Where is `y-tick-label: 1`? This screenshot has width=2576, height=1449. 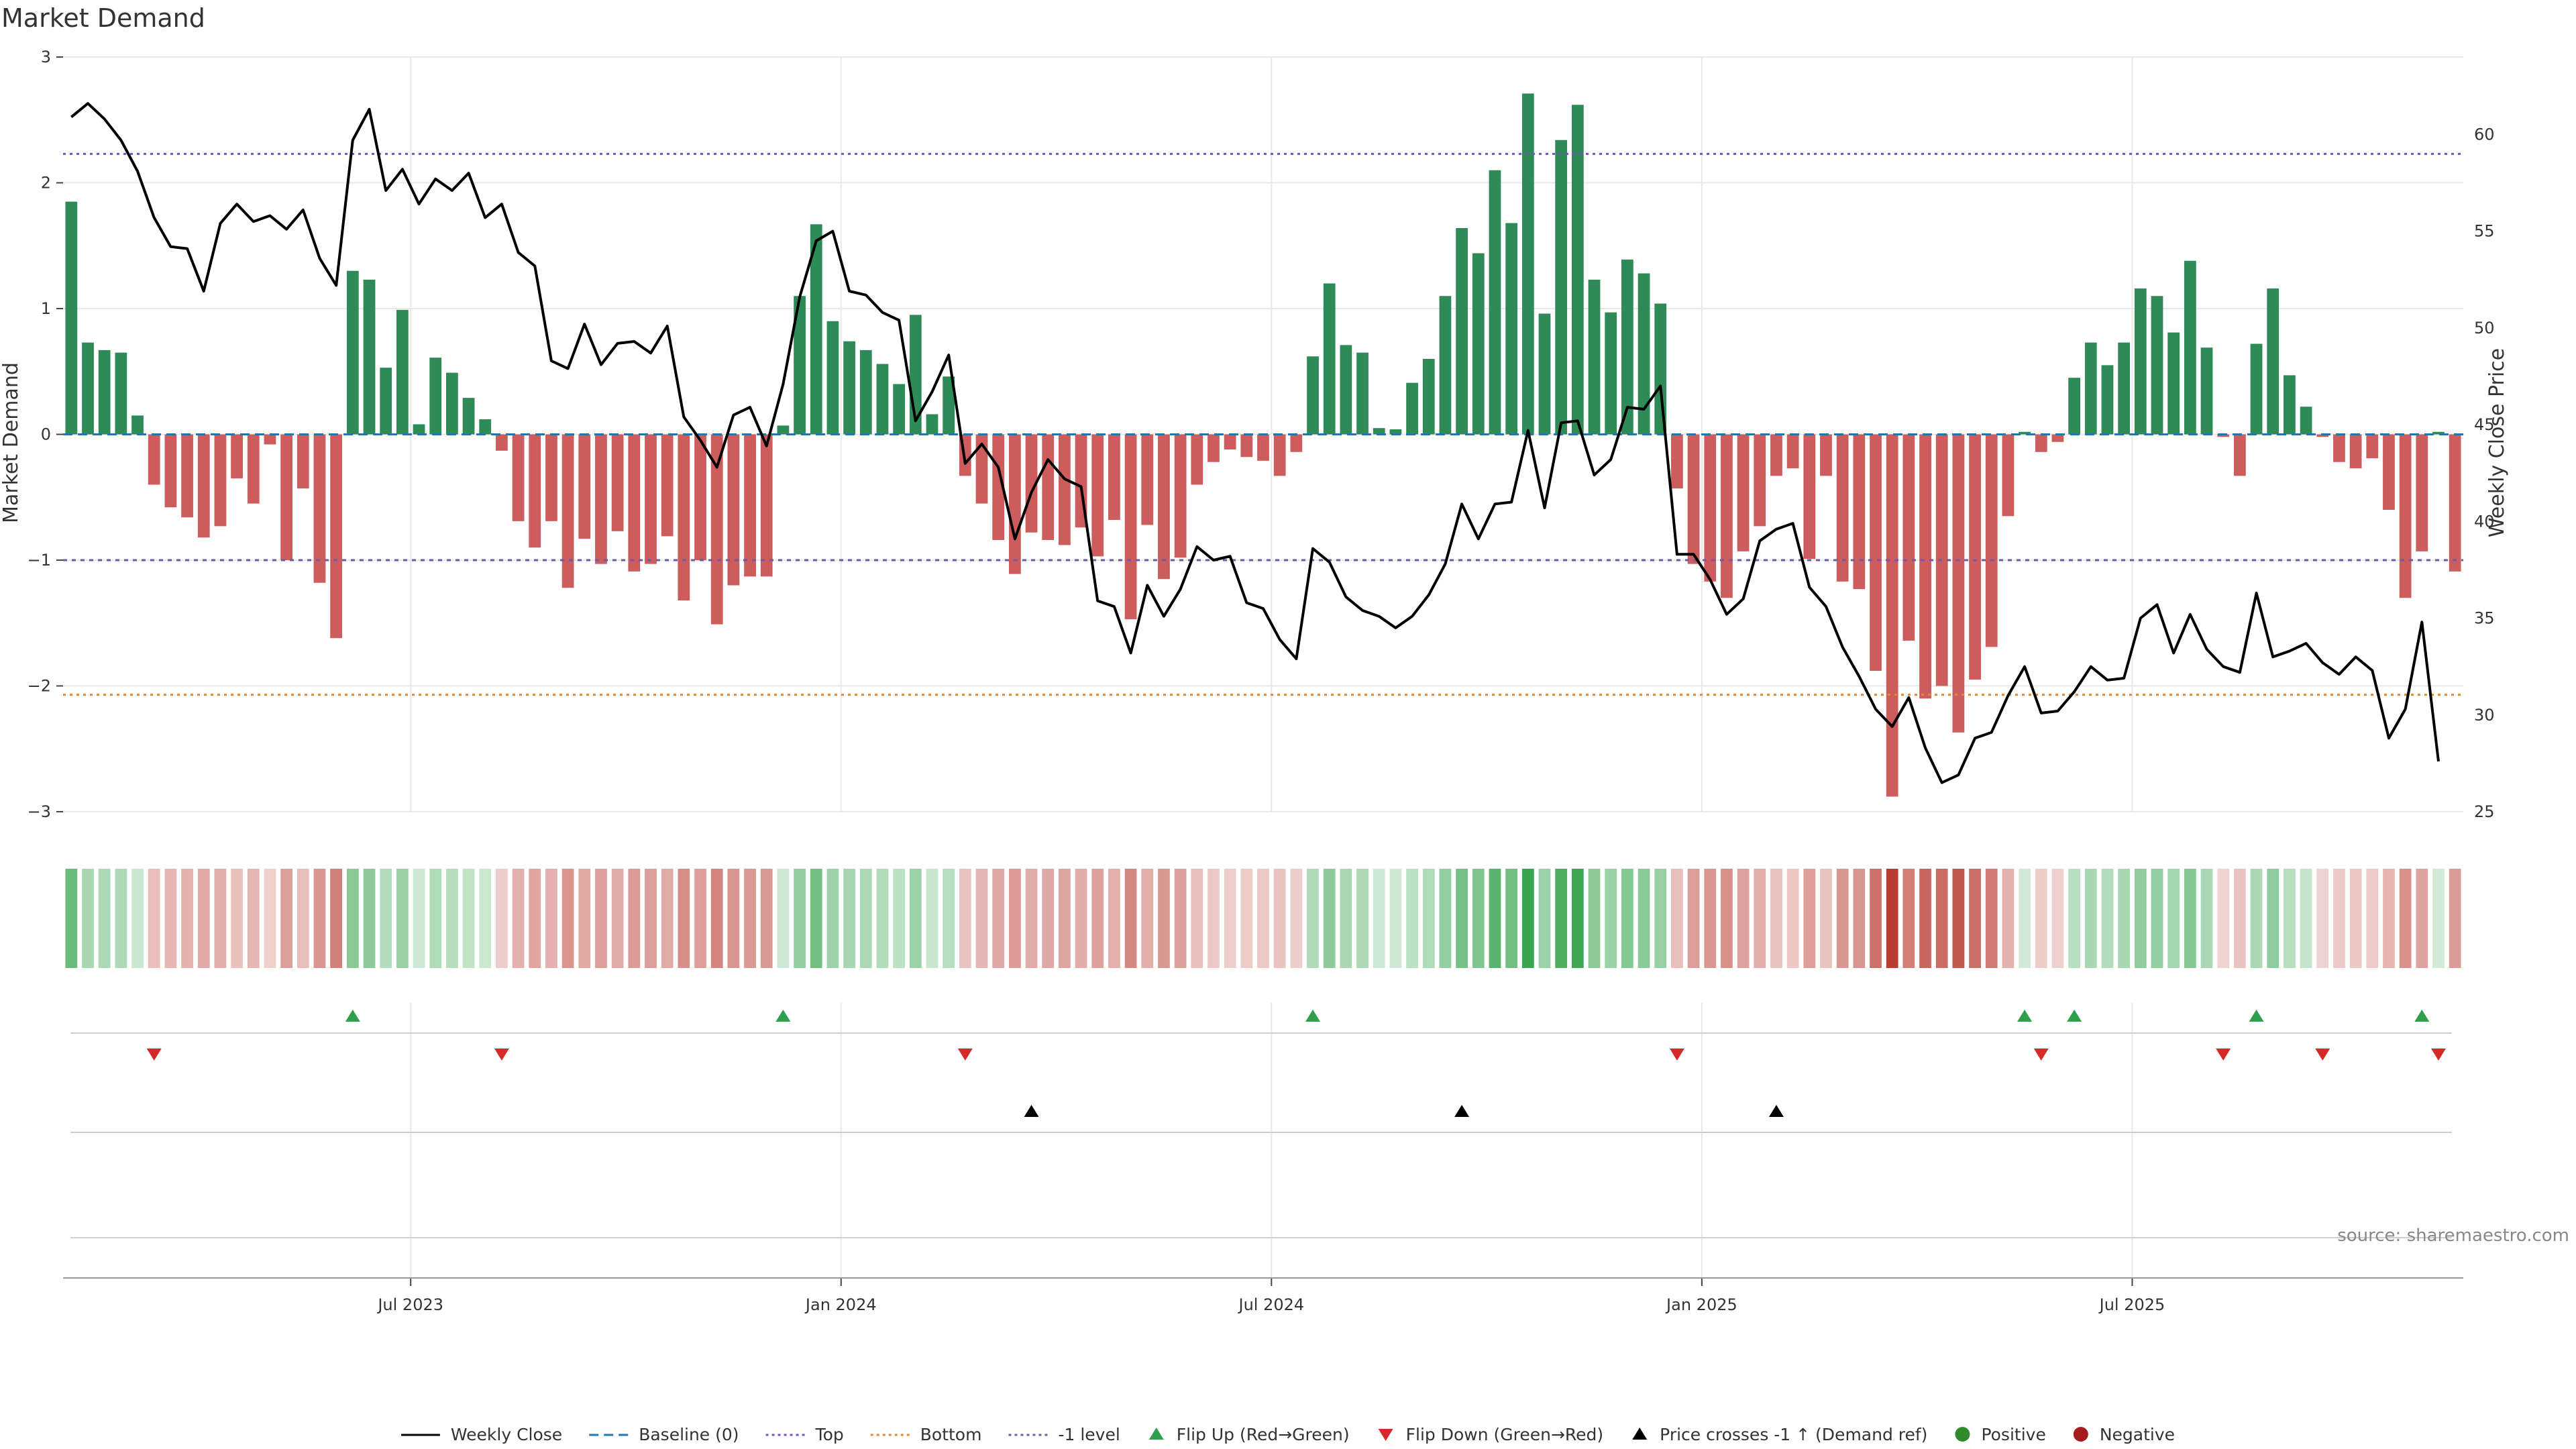
y-tick-label: 1 is located at coordinates (46, 308).